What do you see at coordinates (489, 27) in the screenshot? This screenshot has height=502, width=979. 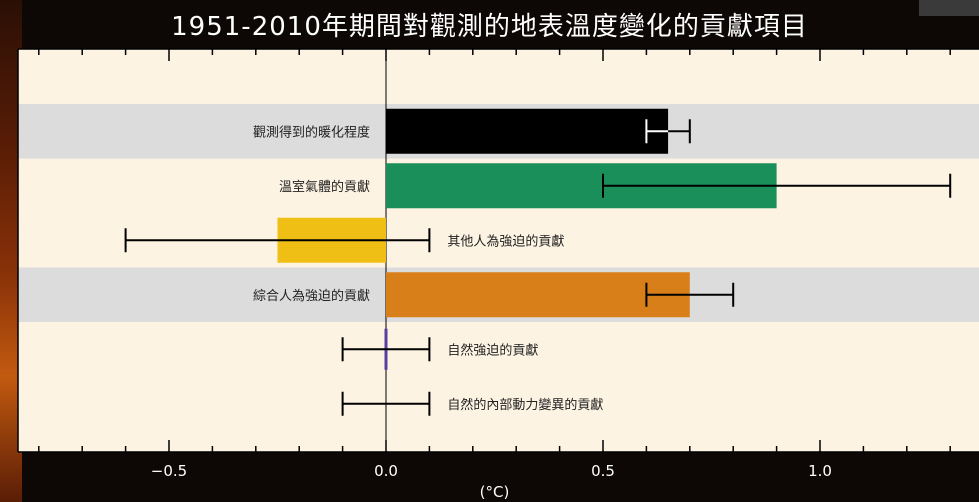 I see `chart-title: 1951-2010年期間對觀測的地表溫度變化的貢獻項目` at bounding box center [489, 27].